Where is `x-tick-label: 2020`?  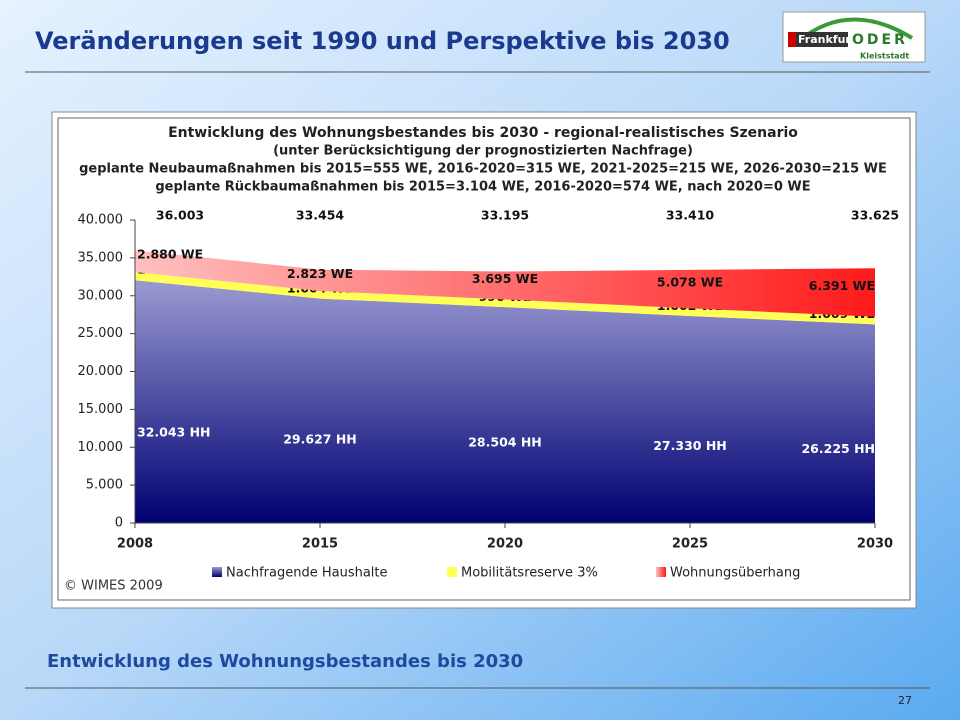
x-tick-label: 2020 is located at coordinates (505, 544).